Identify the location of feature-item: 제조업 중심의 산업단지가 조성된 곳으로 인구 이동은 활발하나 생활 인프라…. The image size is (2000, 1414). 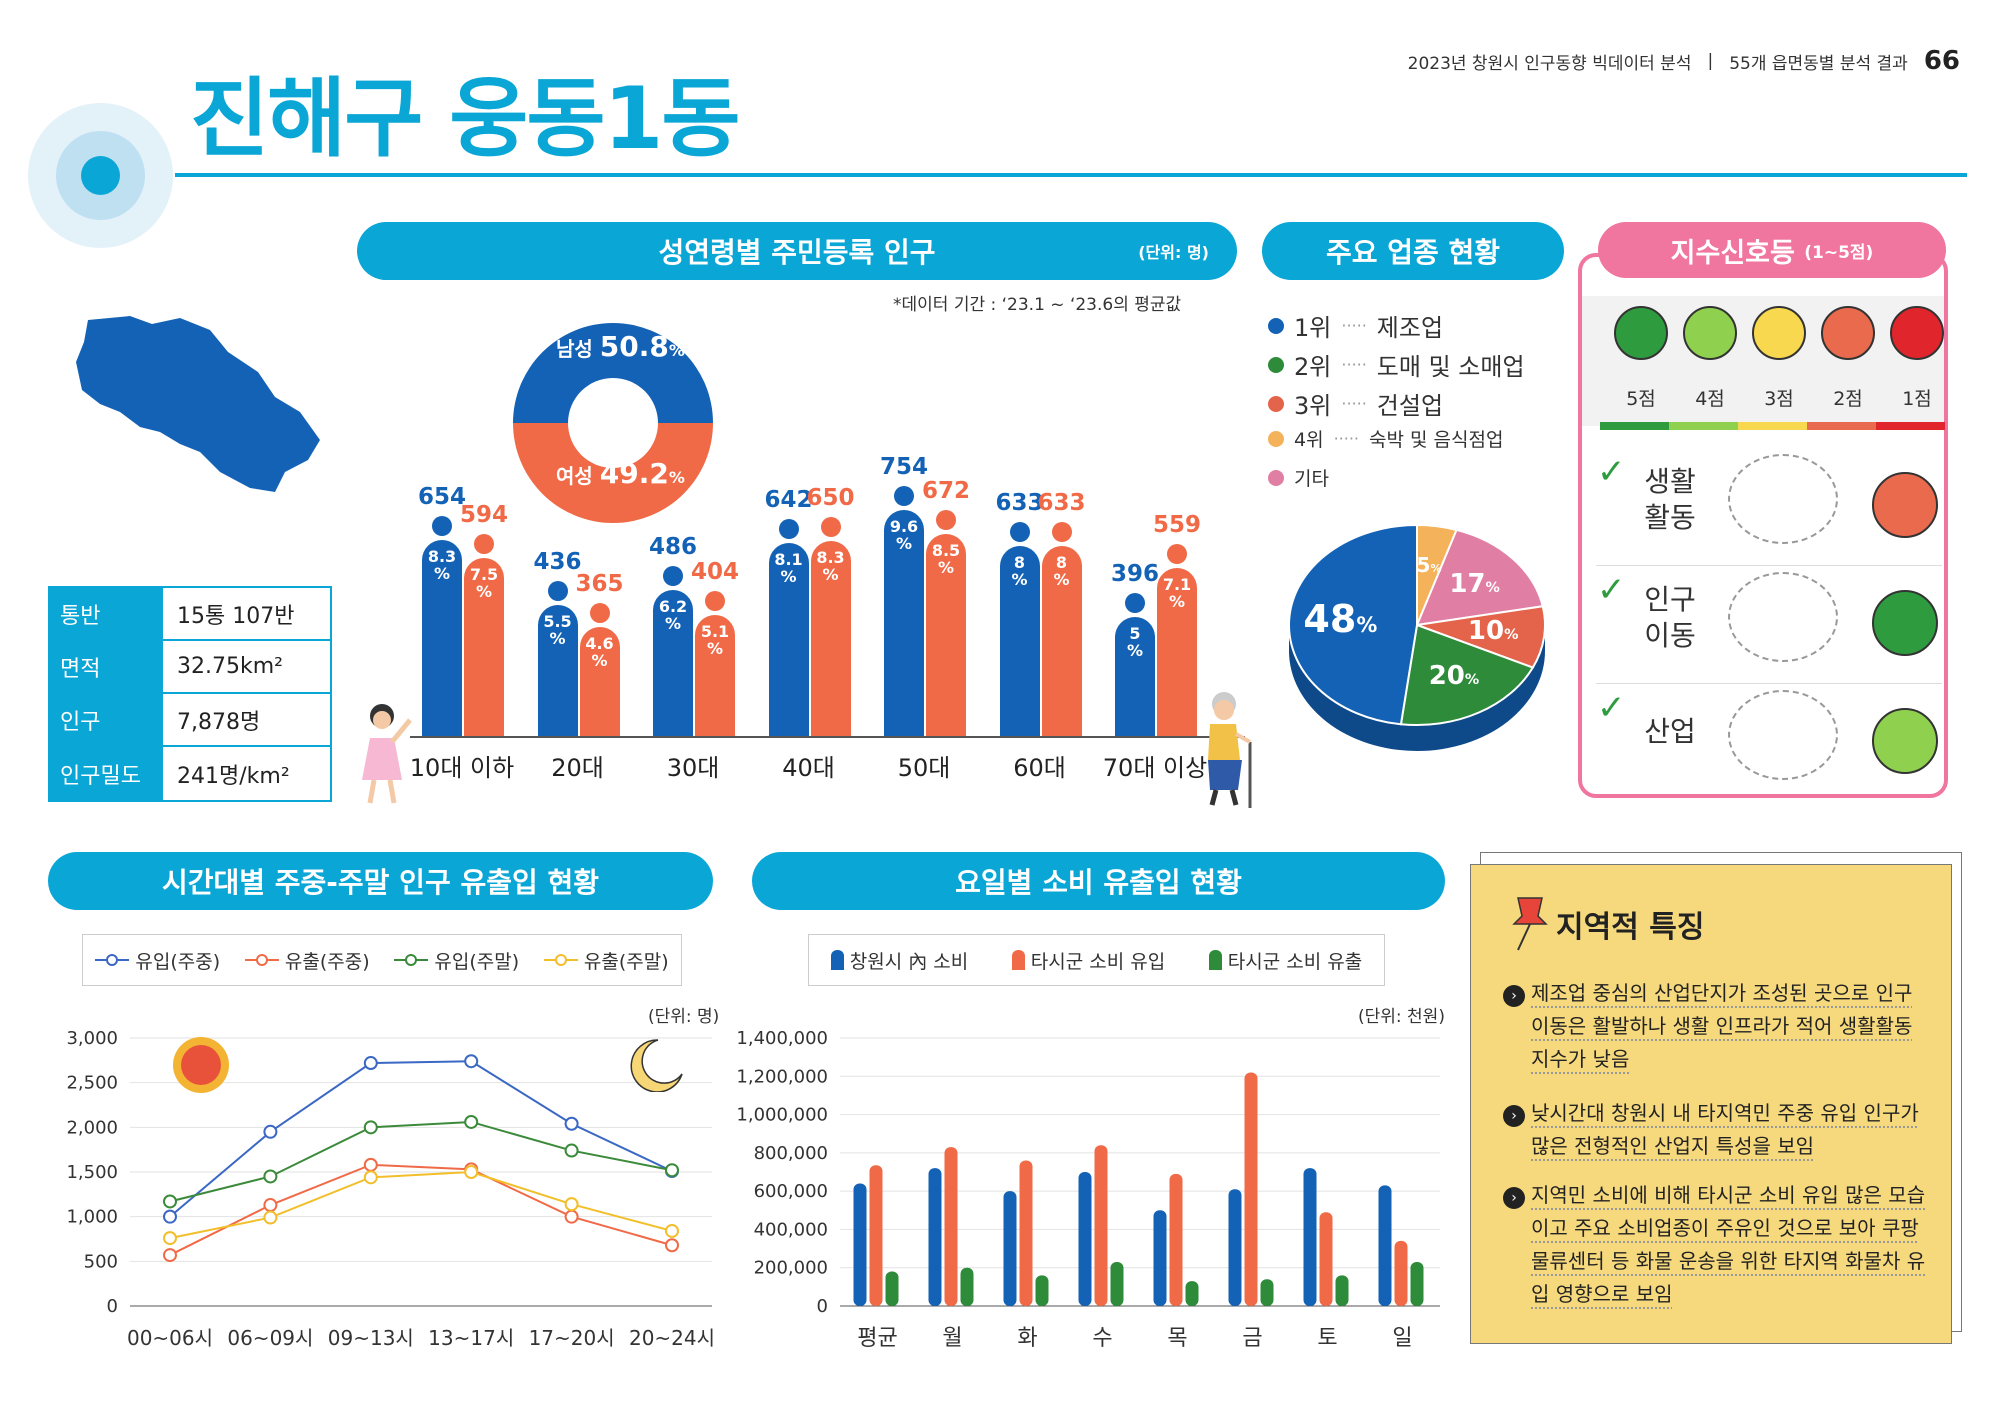
(1731, 1026).